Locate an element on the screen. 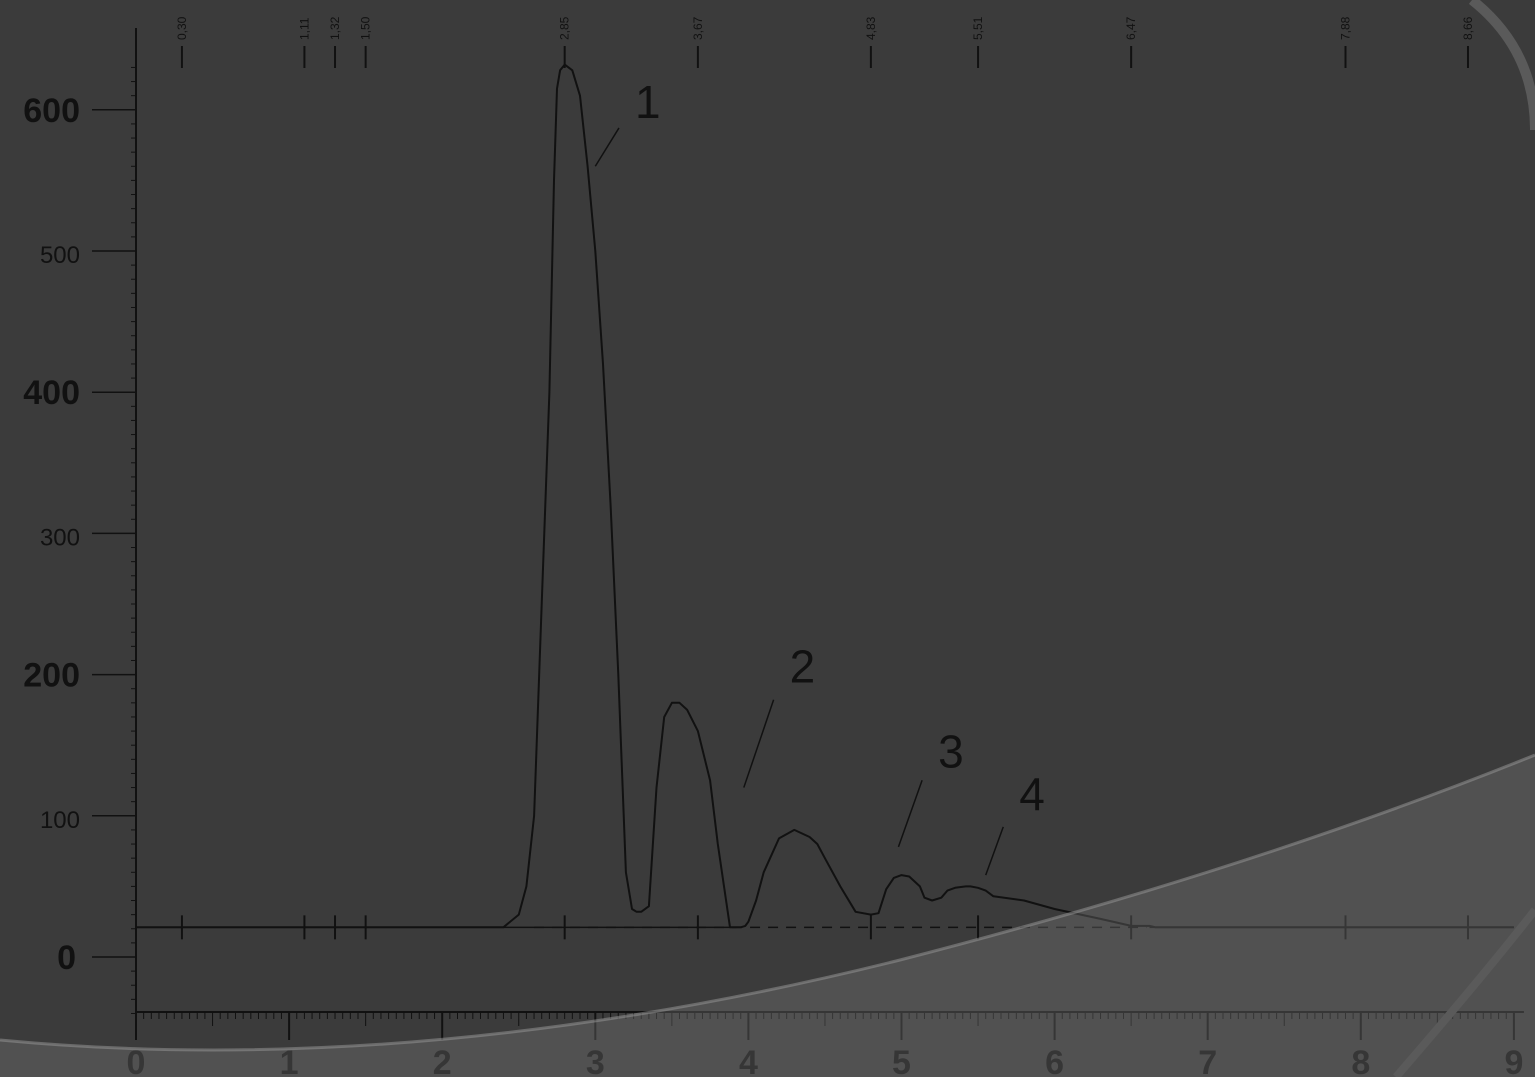 The width and height of the screenshot is (1535, 1077). x-tick-label: 1 is located at coordinates (289, 1060).